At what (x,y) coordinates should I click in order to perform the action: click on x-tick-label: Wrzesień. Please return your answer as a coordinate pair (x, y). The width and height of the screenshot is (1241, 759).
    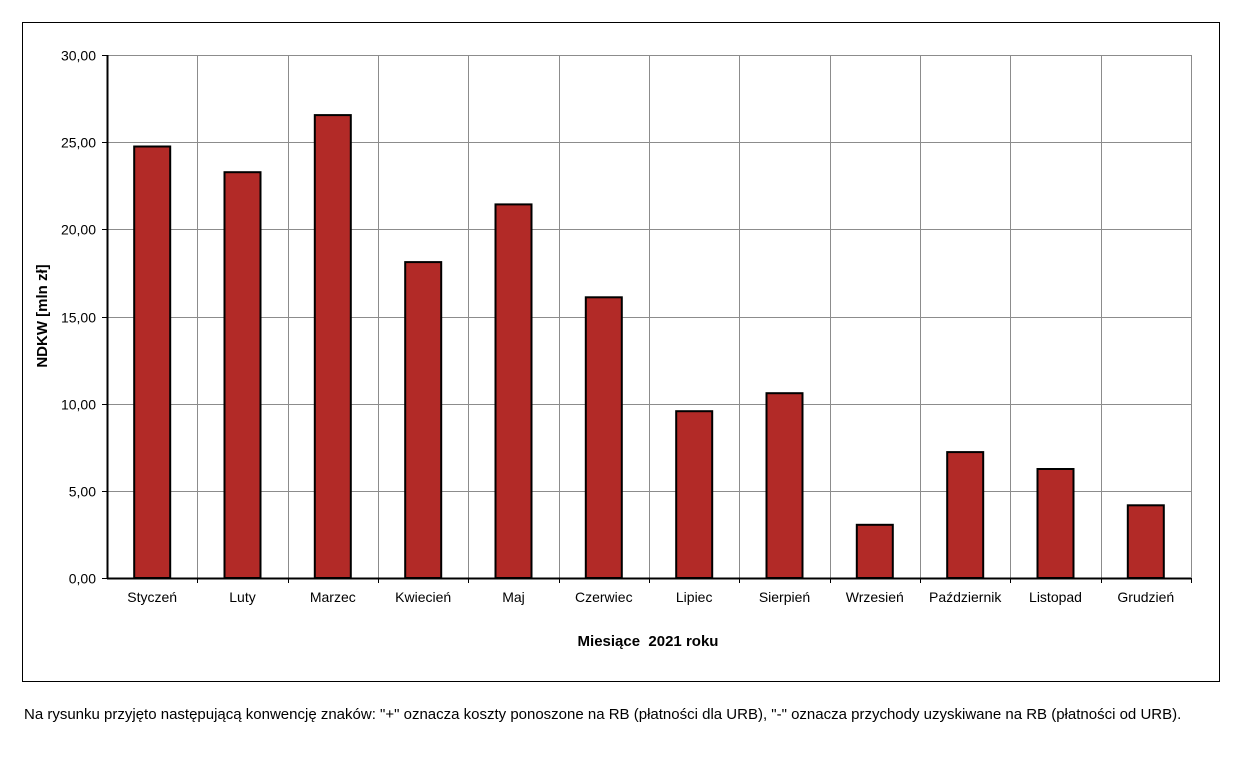
    Looking at the image, I should click on (875, 597).